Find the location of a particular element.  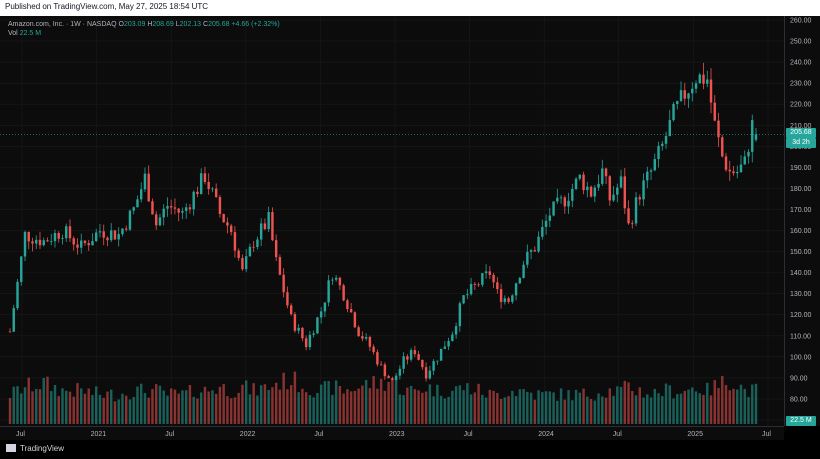

time-tick-label: Jul is located at coordinates (468, 434).